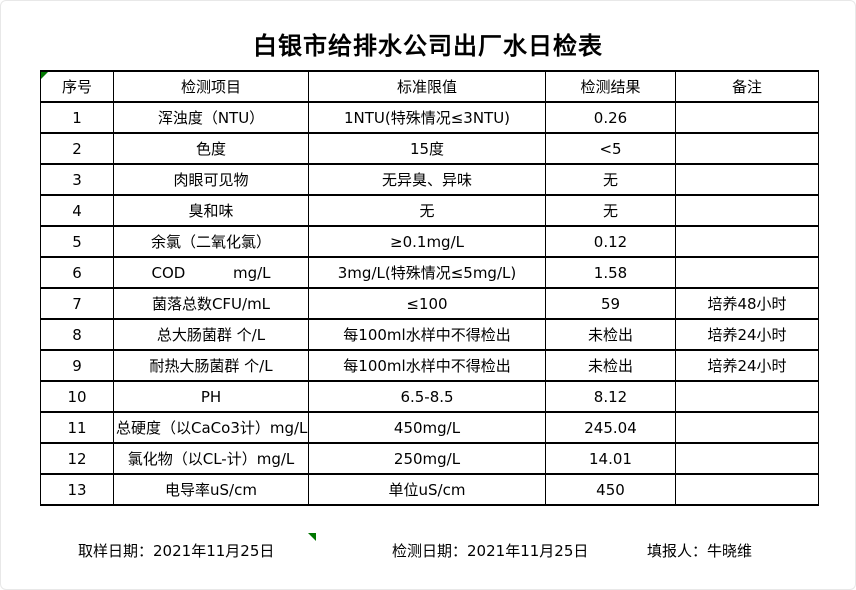 The width and height of the screenshot is (856, 590). Describe the element at coordinates (610, 241) in the screenshot. I see `cell-result: 0.12` at that location.